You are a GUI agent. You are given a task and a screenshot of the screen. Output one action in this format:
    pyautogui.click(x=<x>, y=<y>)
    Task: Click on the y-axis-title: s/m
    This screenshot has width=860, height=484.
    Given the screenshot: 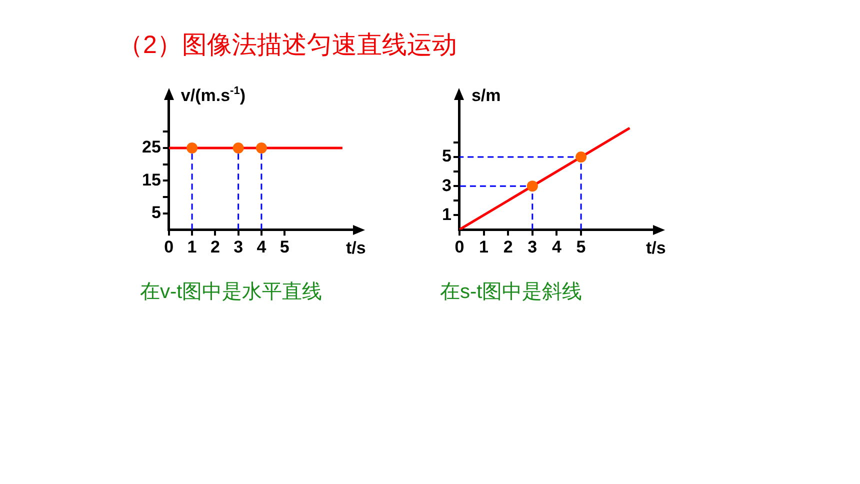 What is the action you would take?
    pyautogui.click(x=486, y=95)
    